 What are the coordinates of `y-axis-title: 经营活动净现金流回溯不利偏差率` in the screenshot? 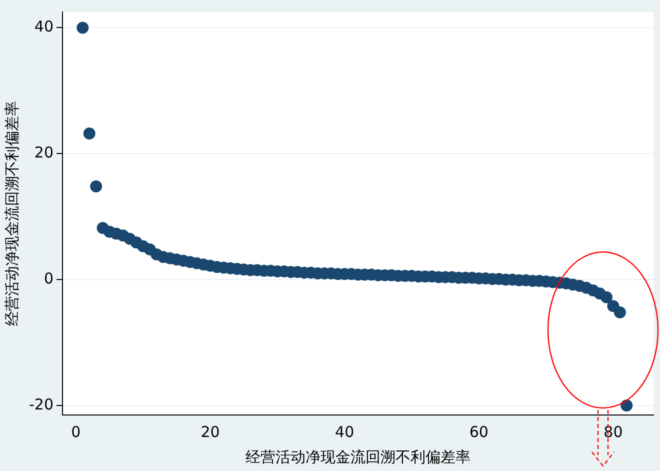 It's located at (11, 213).